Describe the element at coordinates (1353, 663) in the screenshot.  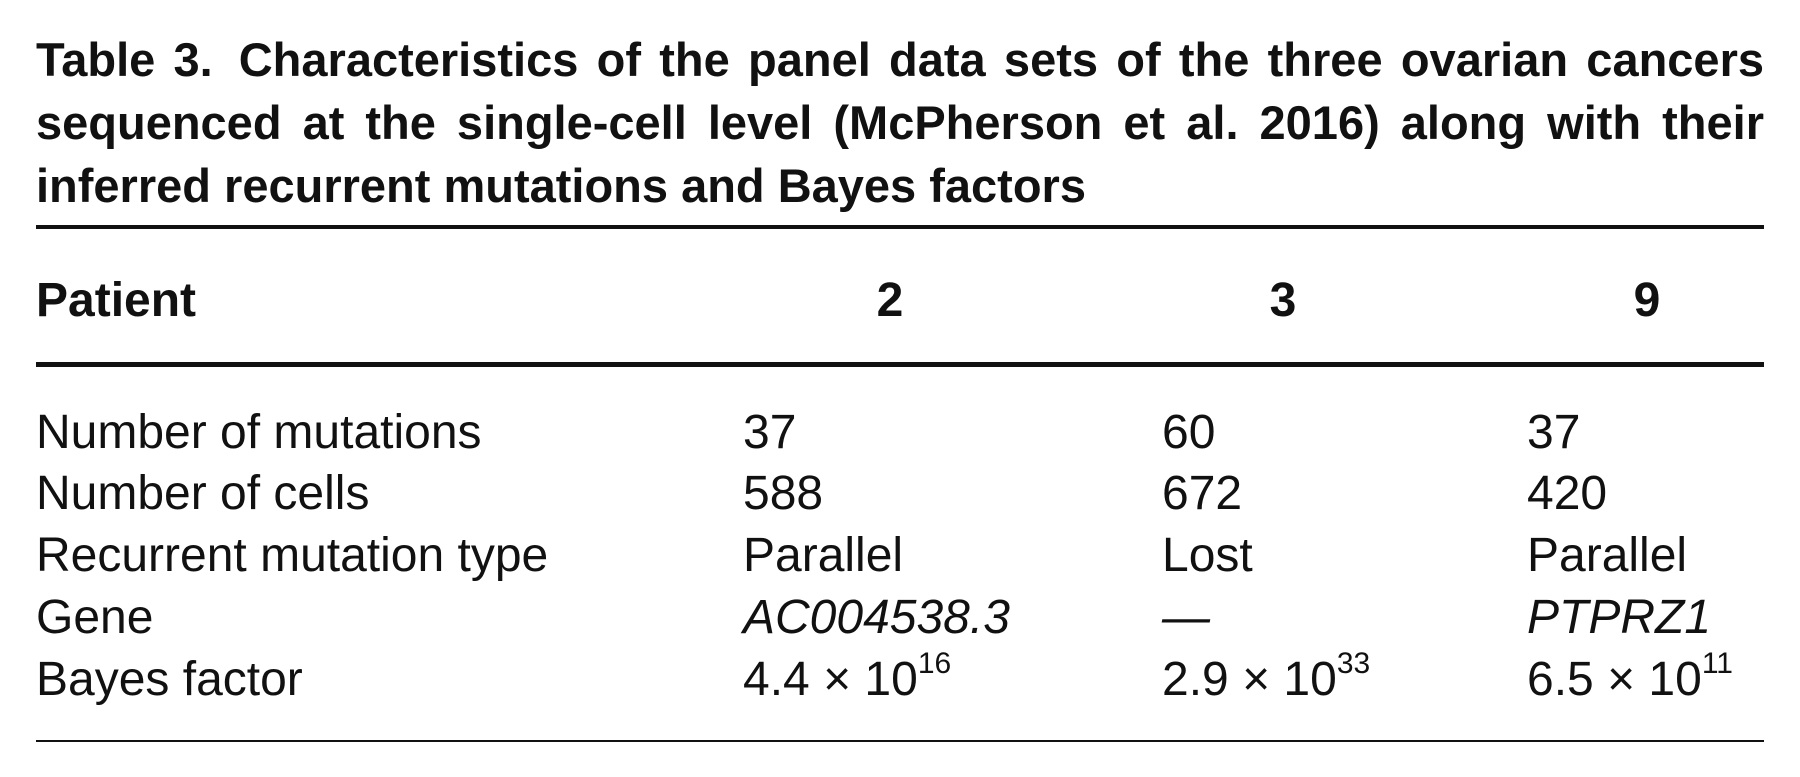
I see `value-exponent: 33` at that location.